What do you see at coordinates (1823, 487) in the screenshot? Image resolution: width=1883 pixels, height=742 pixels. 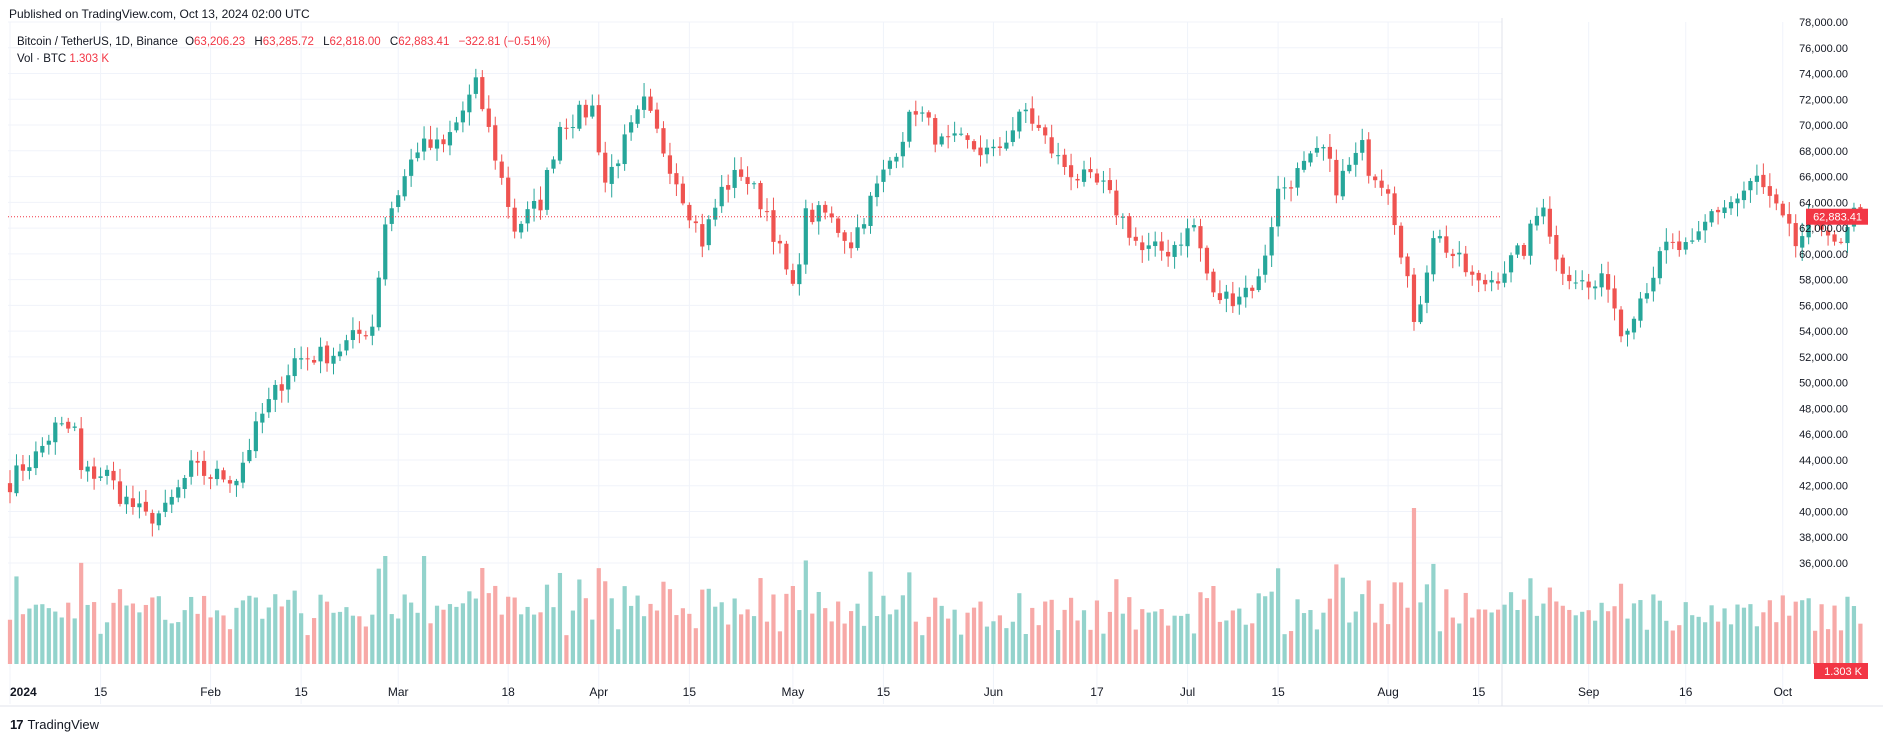 I see `y-tick-label: 42,000.00` at bounding box center [1823, 487].